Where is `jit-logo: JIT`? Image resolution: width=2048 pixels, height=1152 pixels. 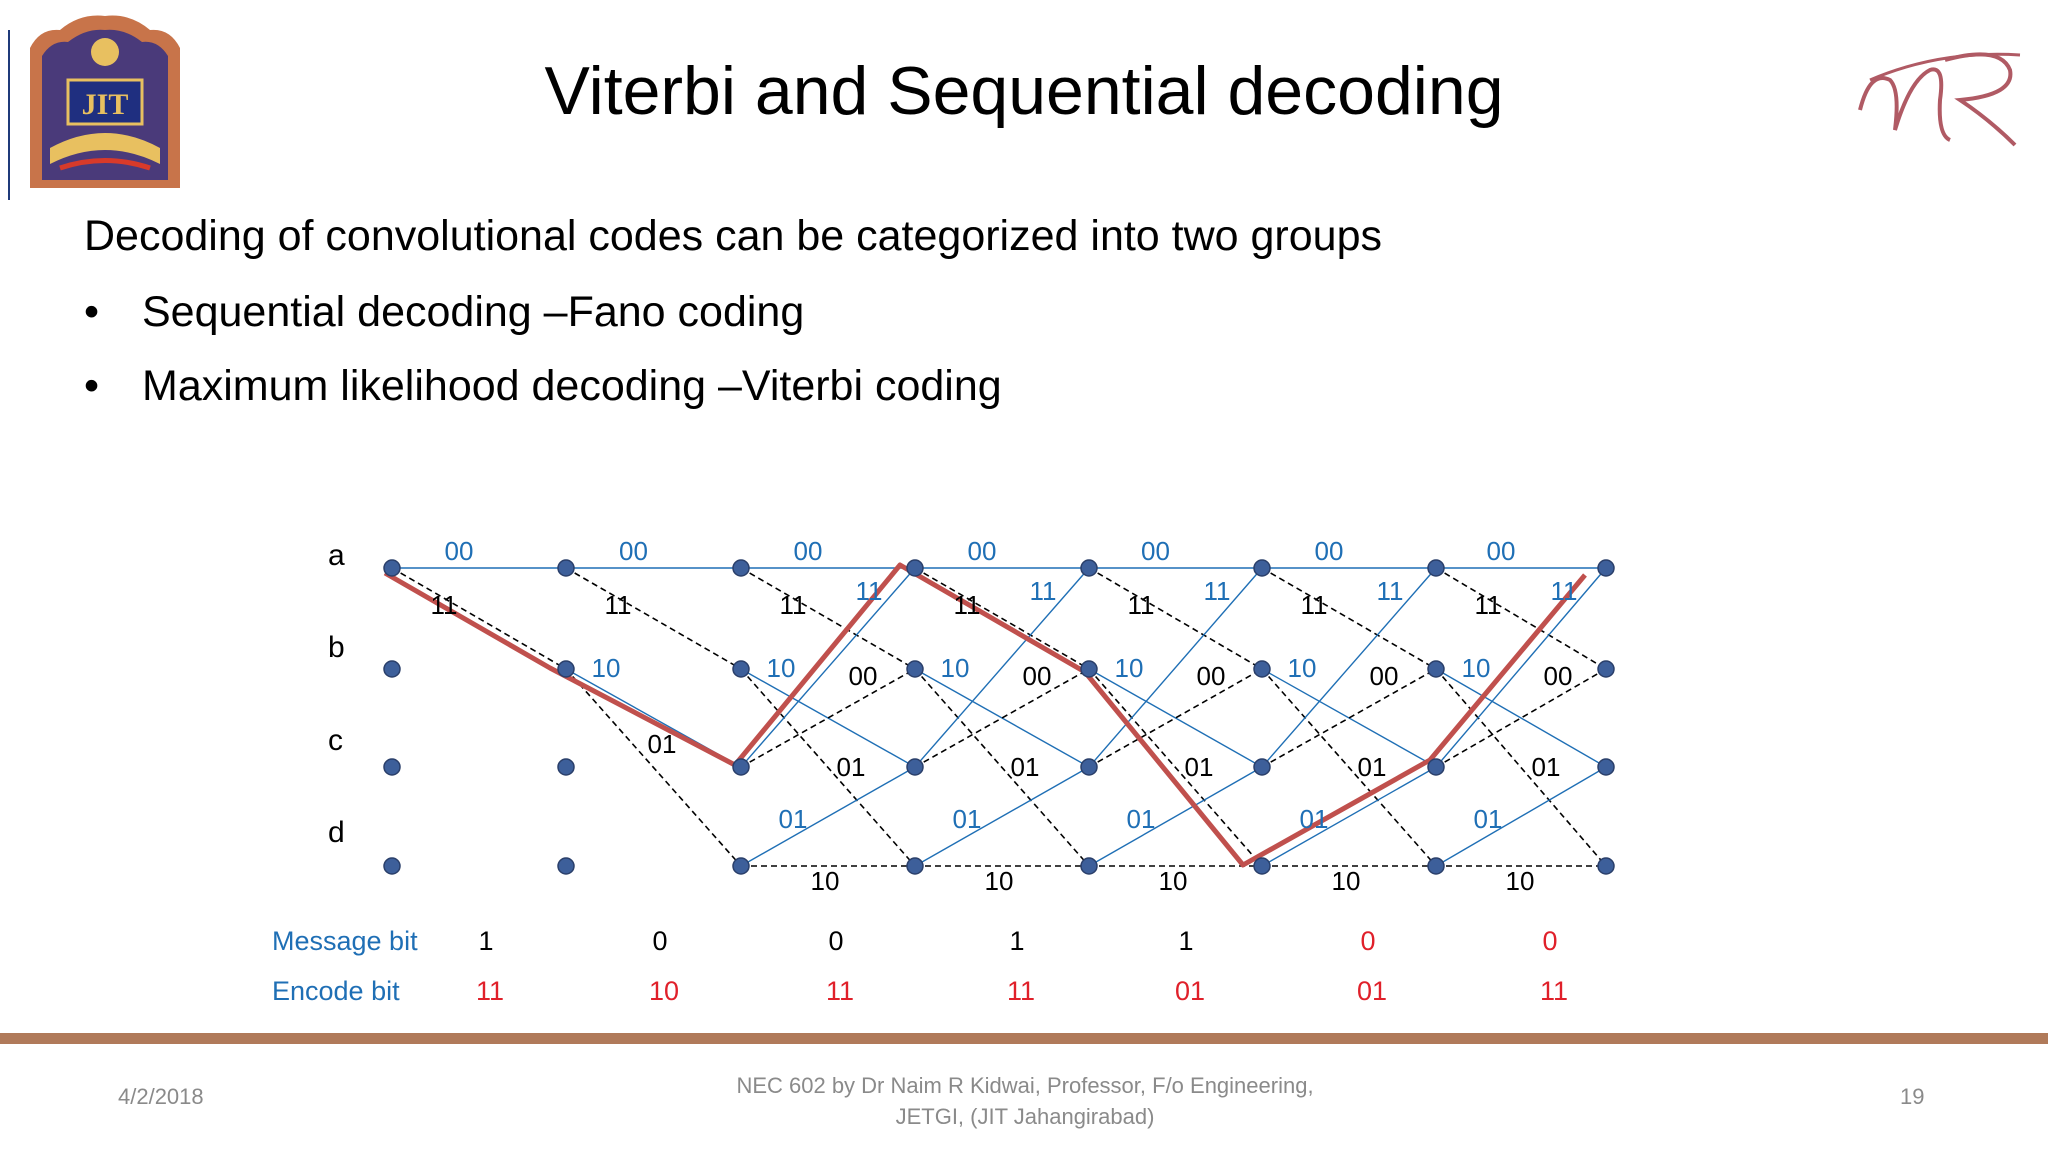 jit-logo: JIT is located at coordinates (105, 101).